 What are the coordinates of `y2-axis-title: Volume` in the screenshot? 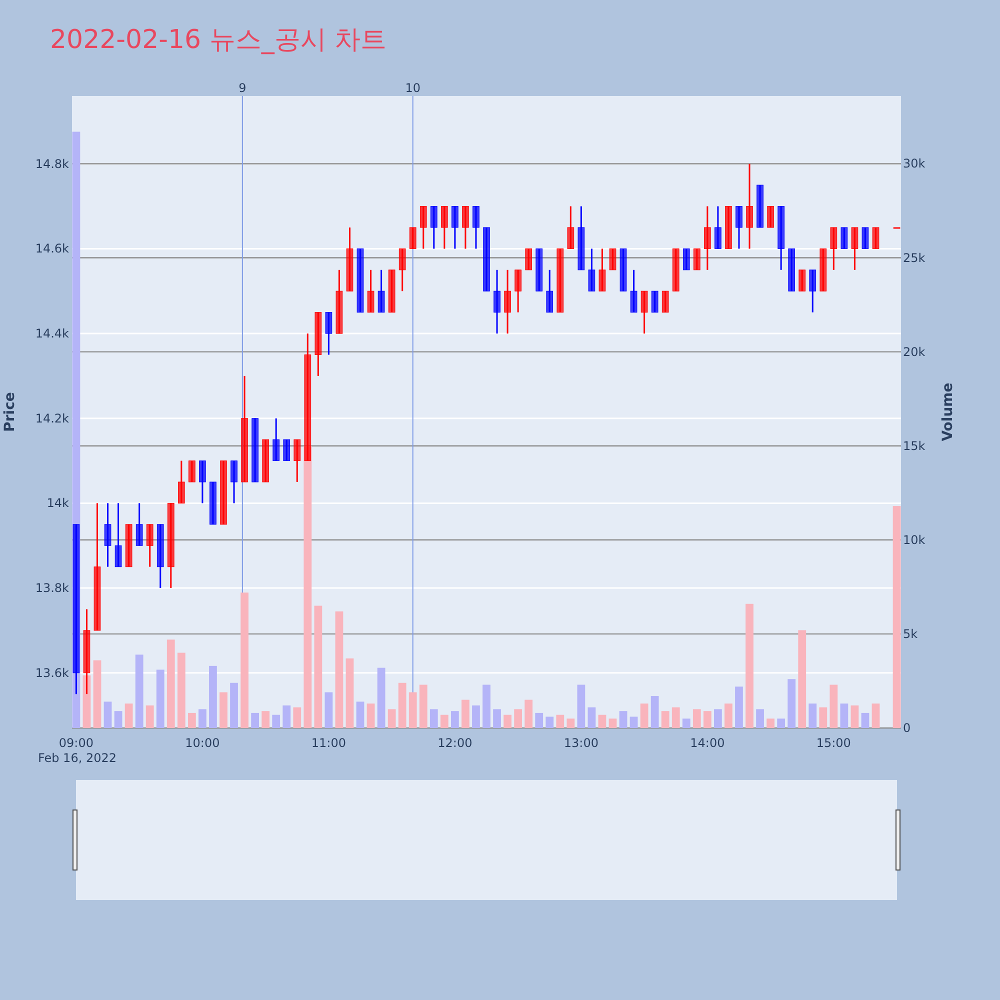 It's located at (948, 412).